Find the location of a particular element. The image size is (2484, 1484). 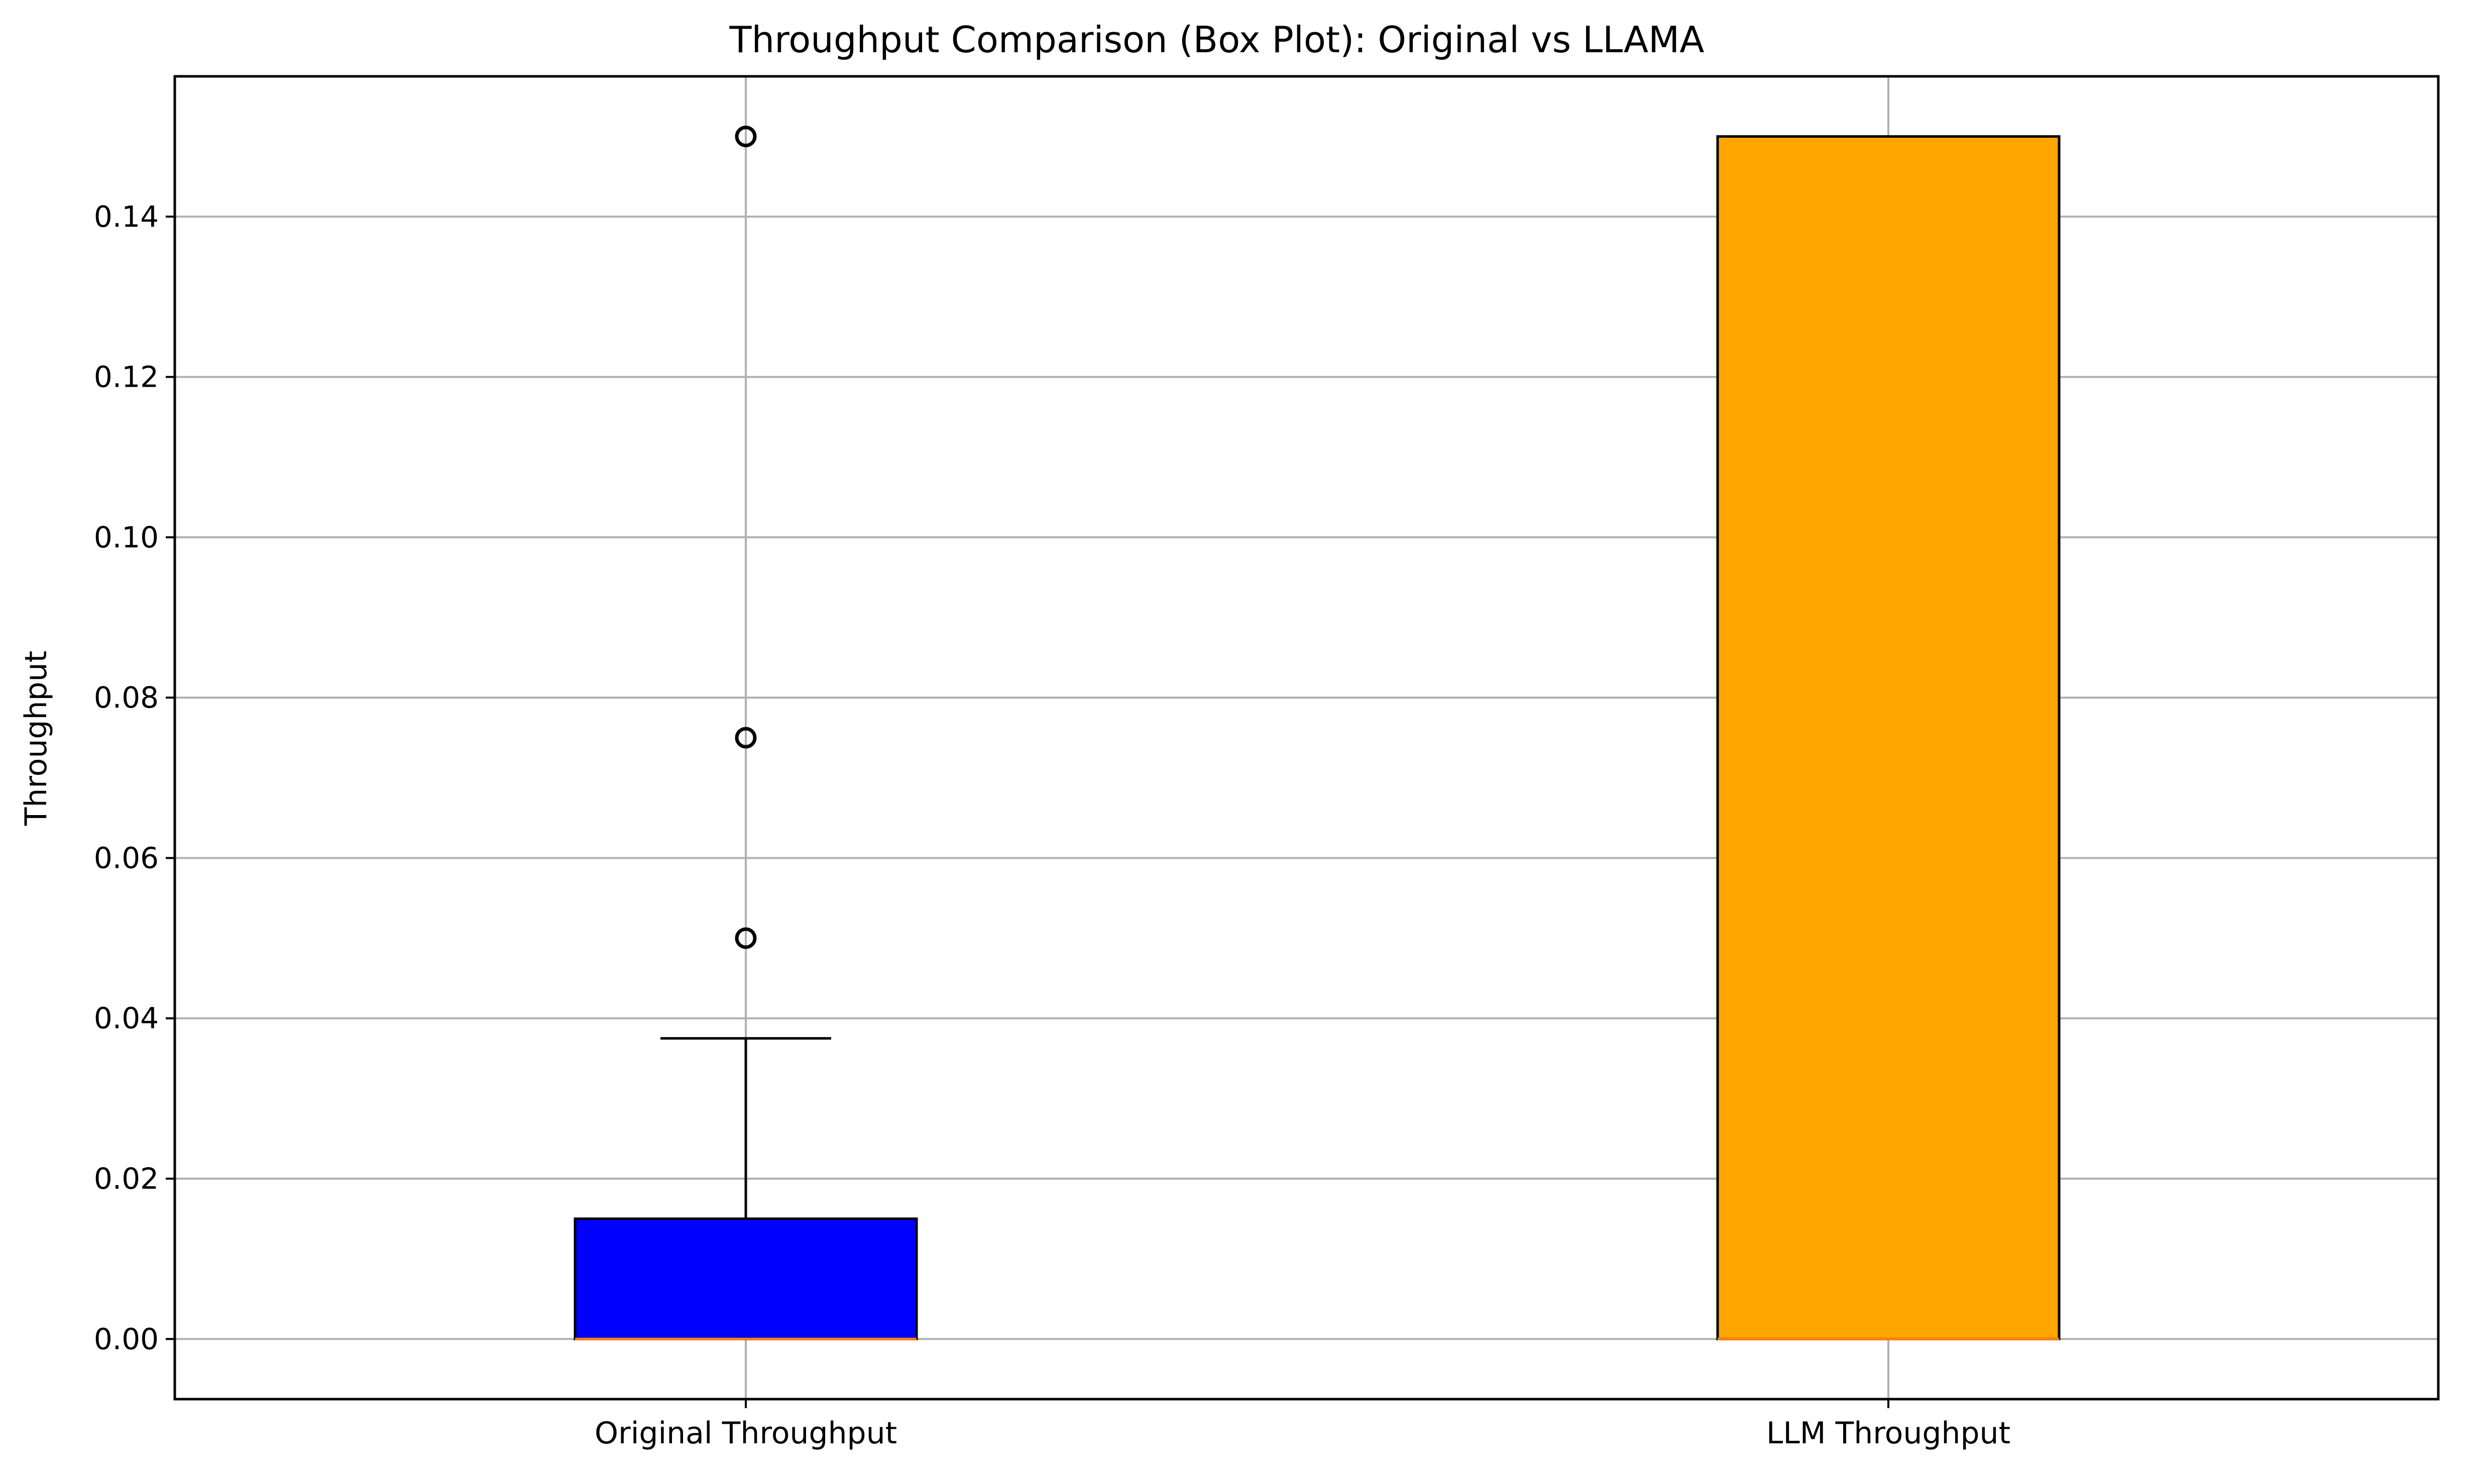

y-tick-label: 0.02 is located at coordinates (126, 1179).